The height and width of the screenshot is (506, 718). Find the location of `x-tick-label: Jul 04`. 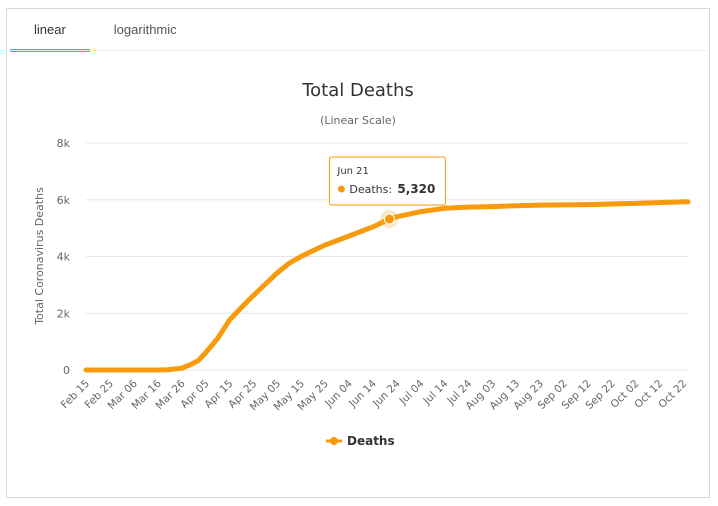

x-tick-label: Jul 04 is located at coordinates (412, 392).